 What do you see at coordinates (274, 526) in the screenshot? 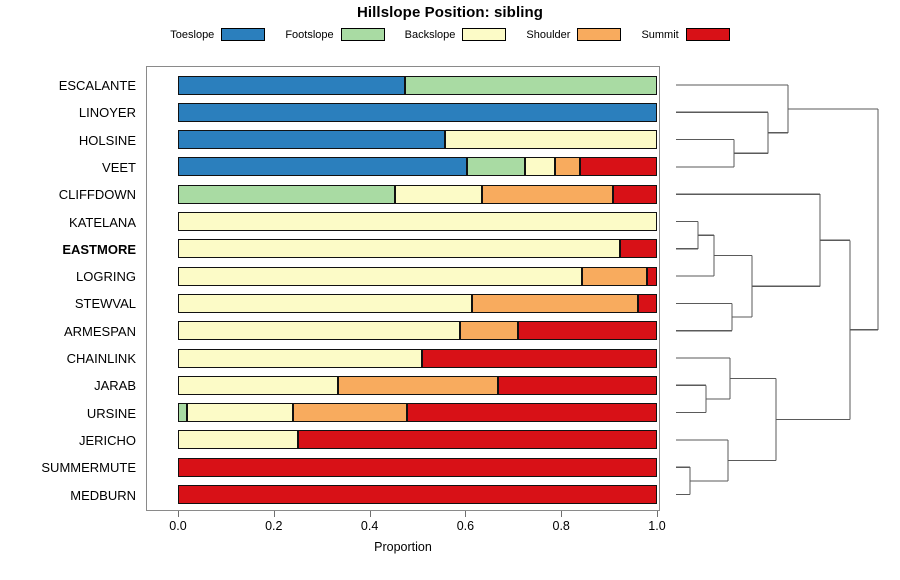
I see `x-tick-label: 0.2` at bounding box center [274, 526].